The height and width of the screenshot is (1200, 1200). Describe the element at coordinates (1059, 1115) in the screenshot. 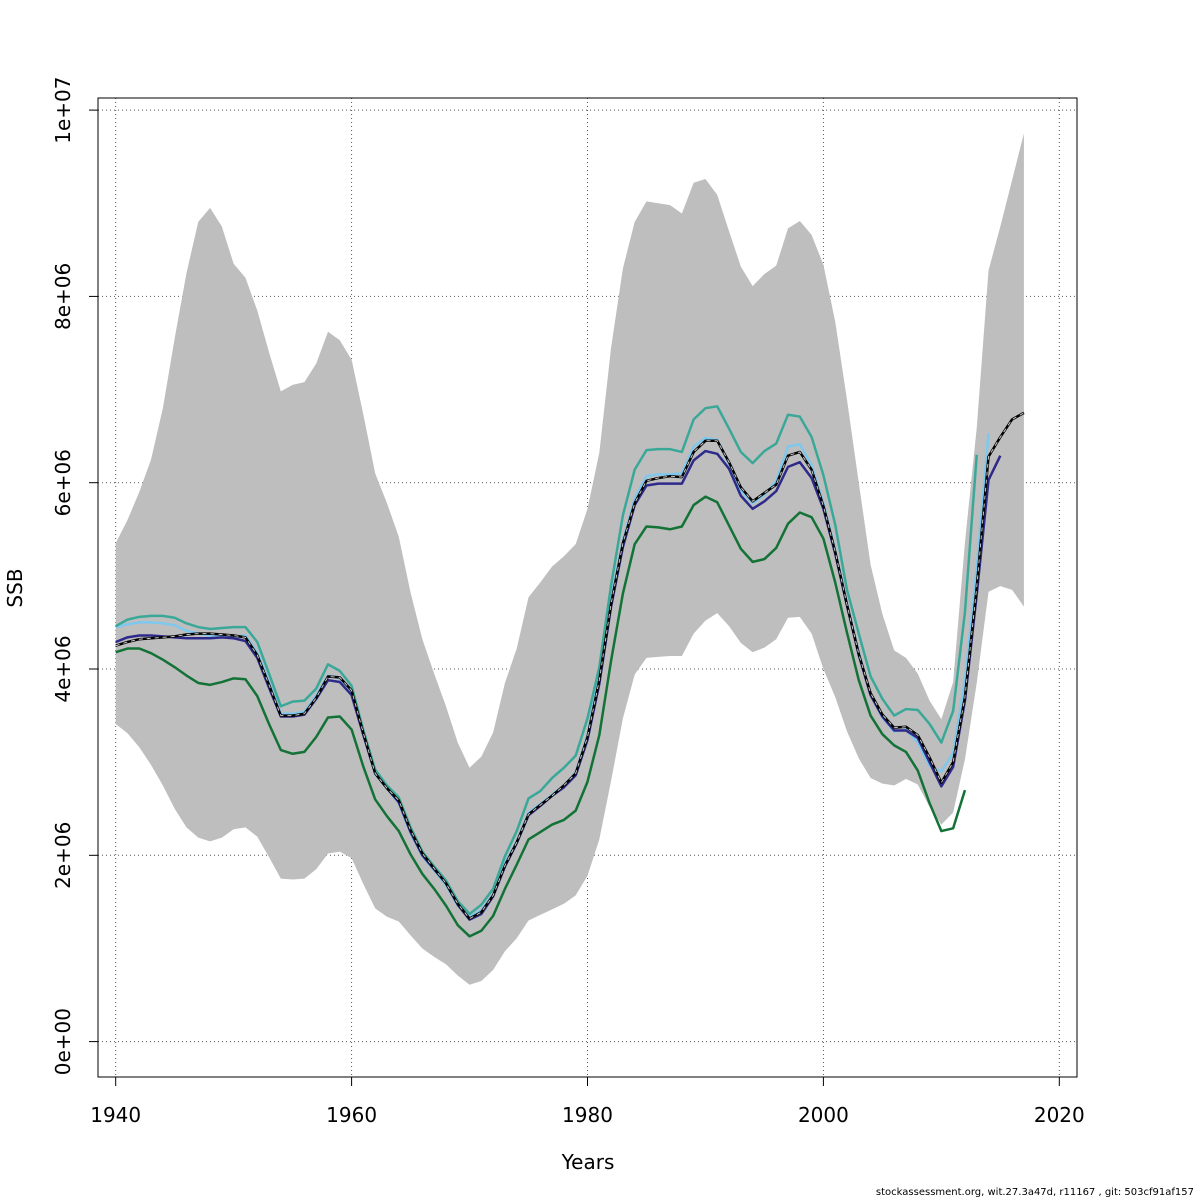

I see `x-tick-label-2020: 2020` at that location.